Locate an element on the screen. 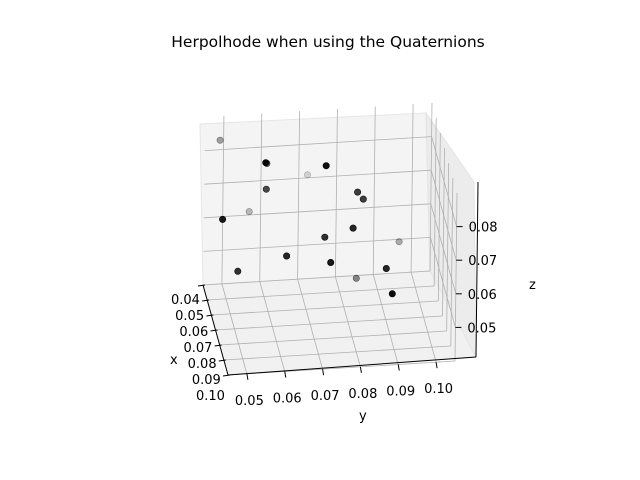 The height and width of the screenshot is (480, 640). chart-title: Herpolhode when using the Quaternions is located at coordinates (328, 42).